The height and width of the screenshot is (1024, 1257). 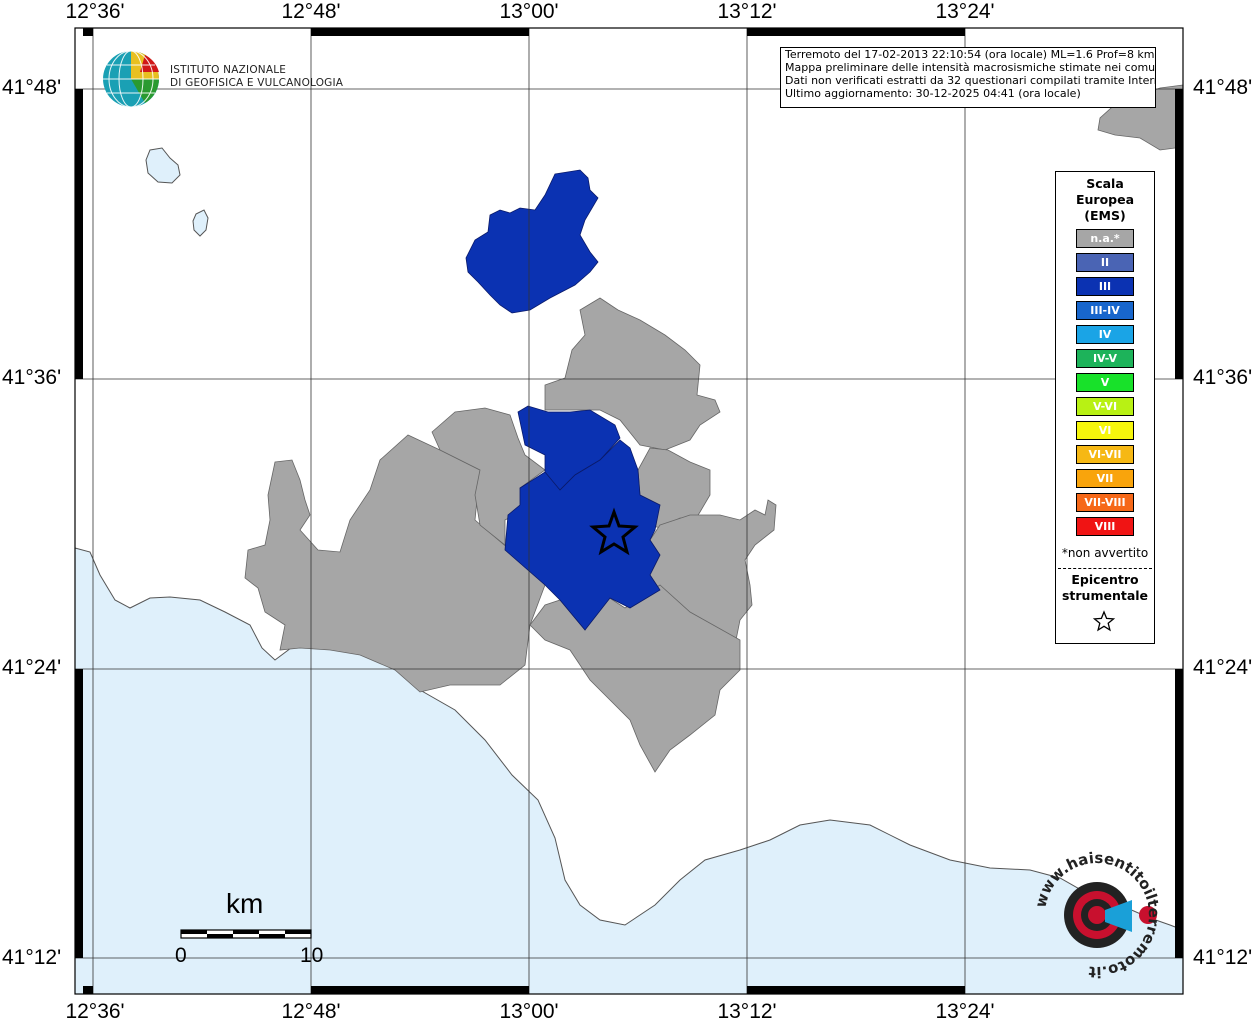 I want to click on brand-url: www.haisentitoilterremoto.it, so click(x=1097, y=915).